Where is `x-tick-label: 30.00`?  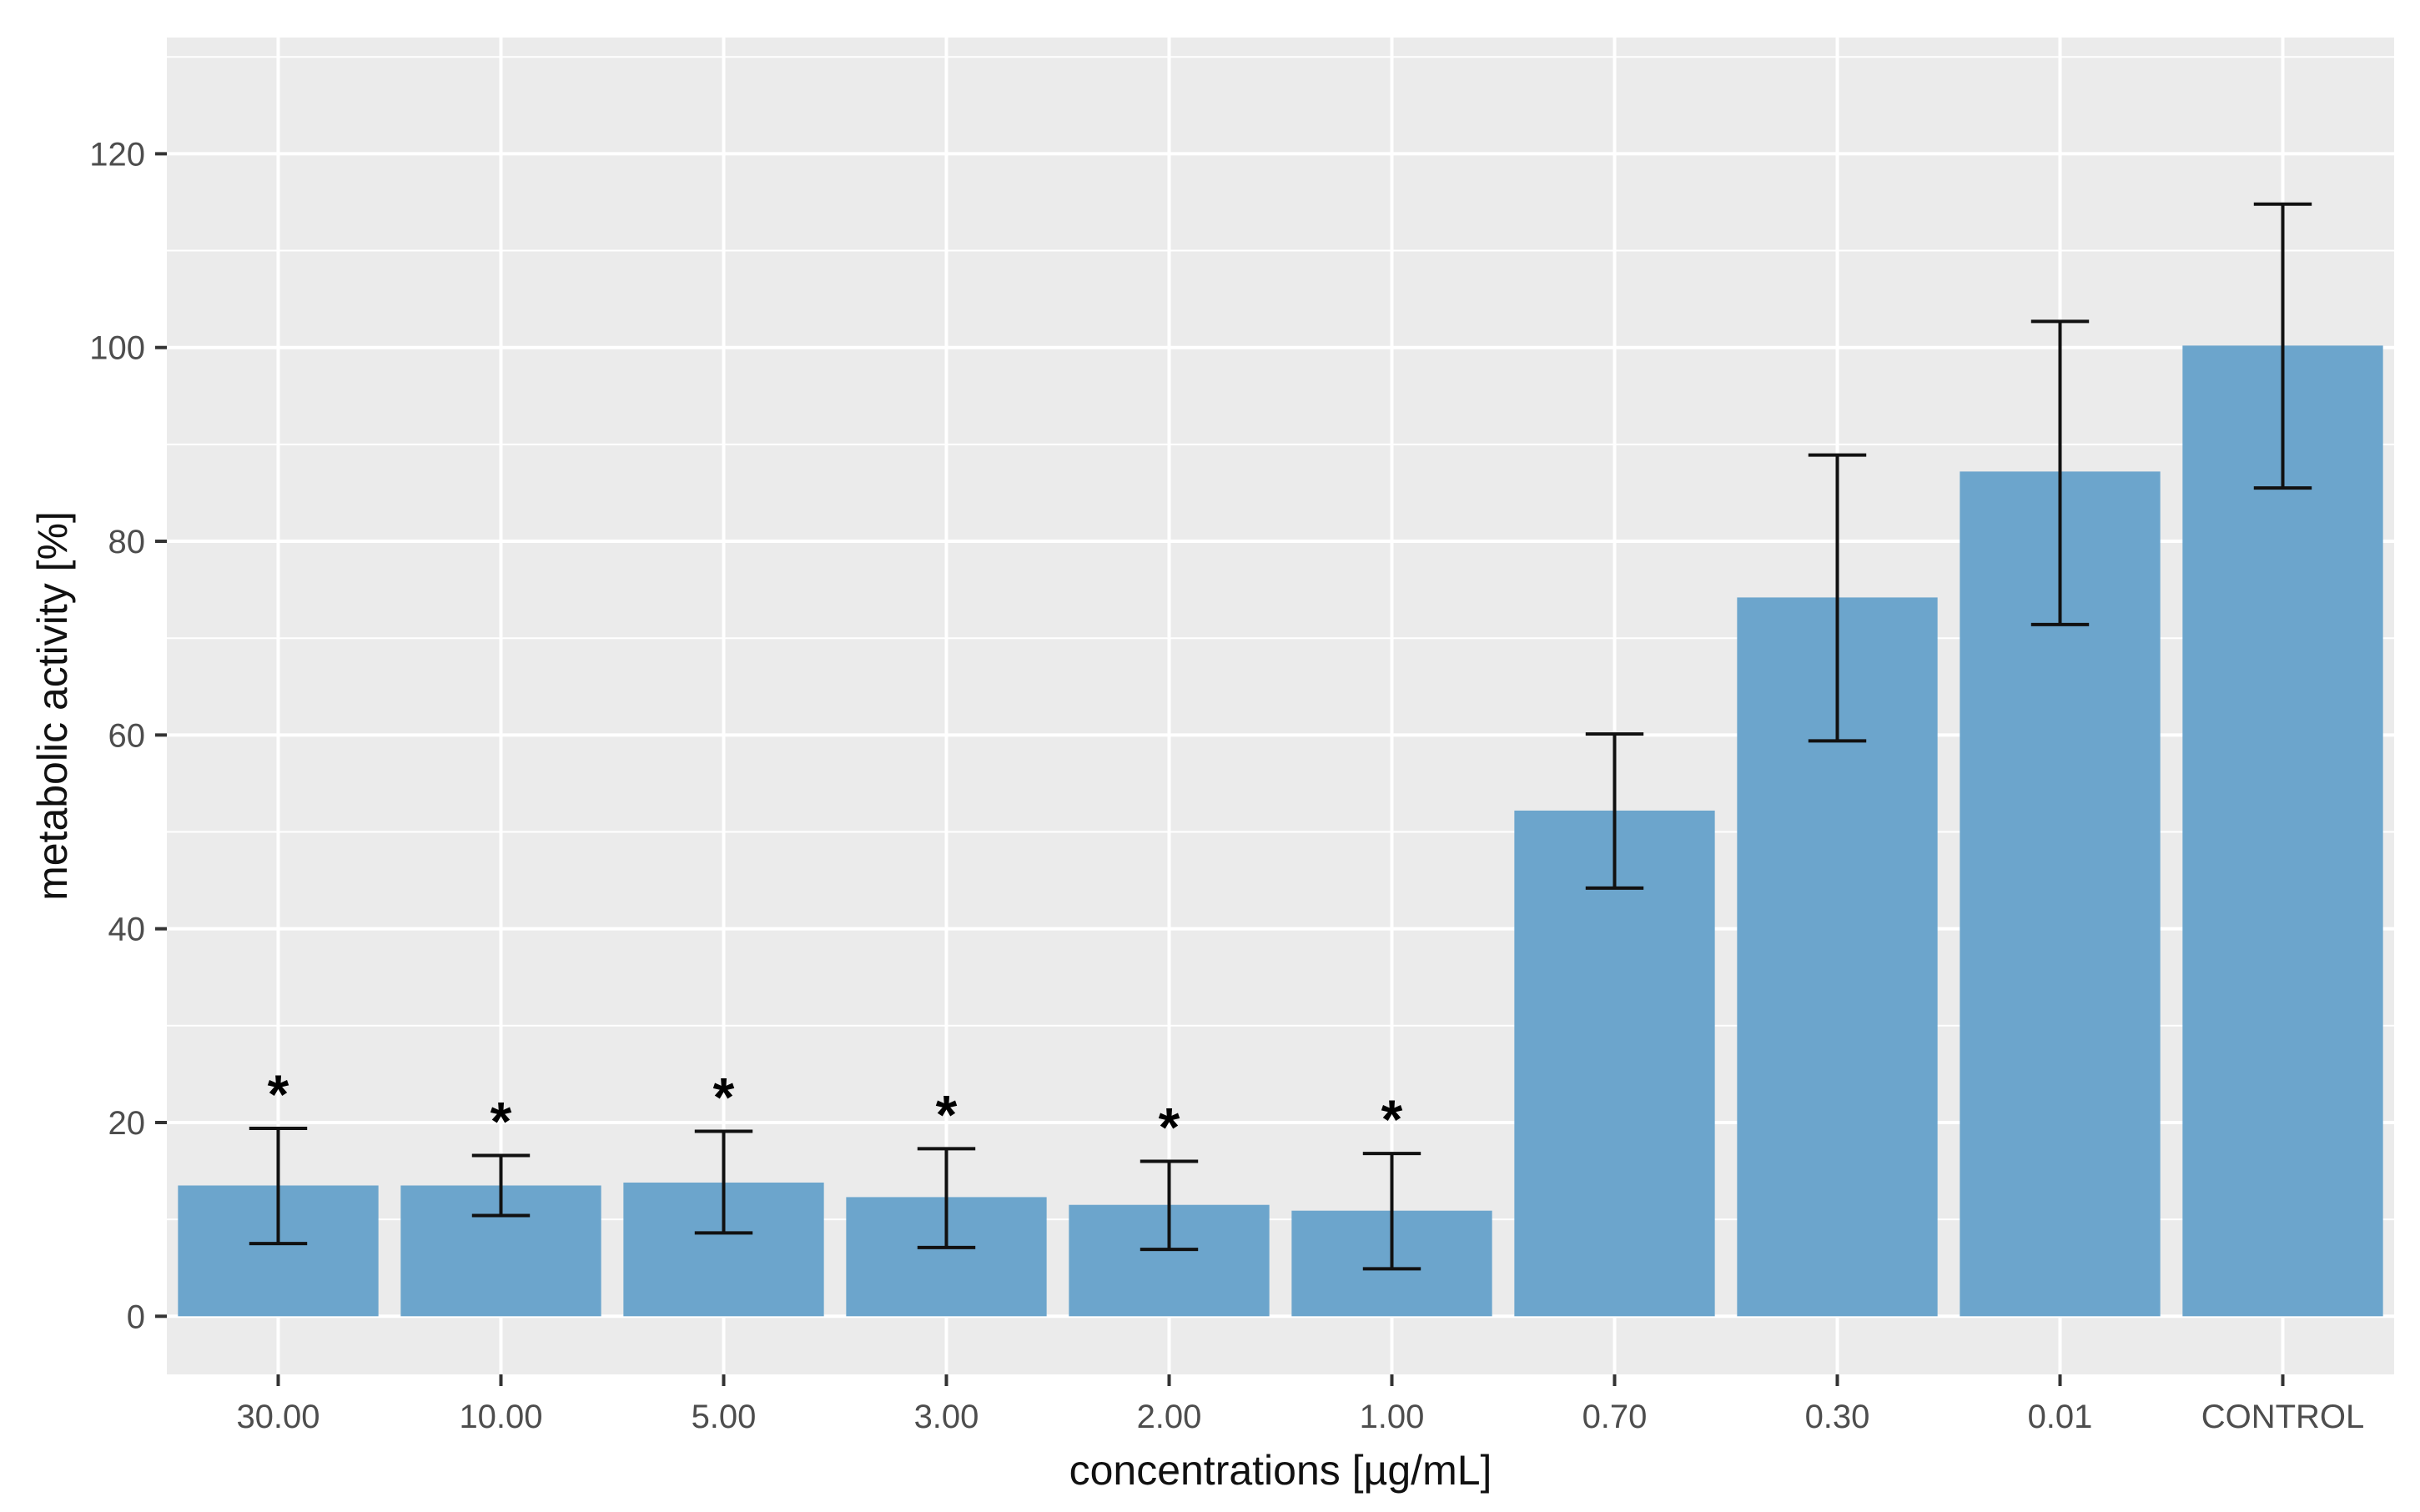 x-tick-label: 30.00 is located at coordinates (277, 1417).